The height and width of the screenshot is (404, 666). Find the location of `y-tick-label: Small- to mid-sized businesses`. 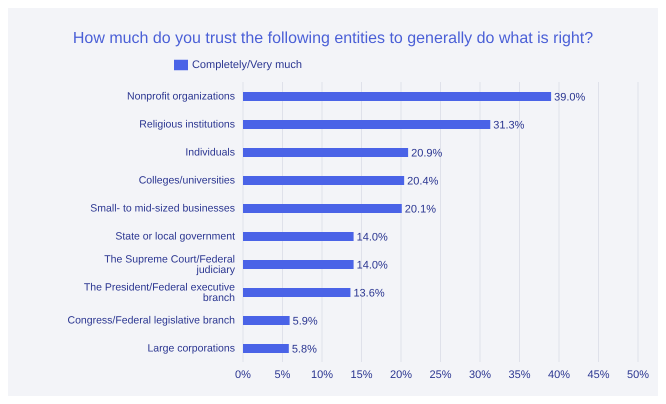

y-tick-label: Small- to mid-sized businesses is located at coordinates (162, 208).